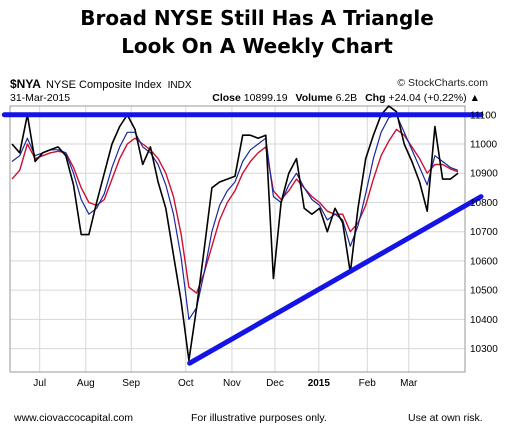 The image size is (514, 447). I want to click on index-name: NYSE Composite Index, so click(103, 85).